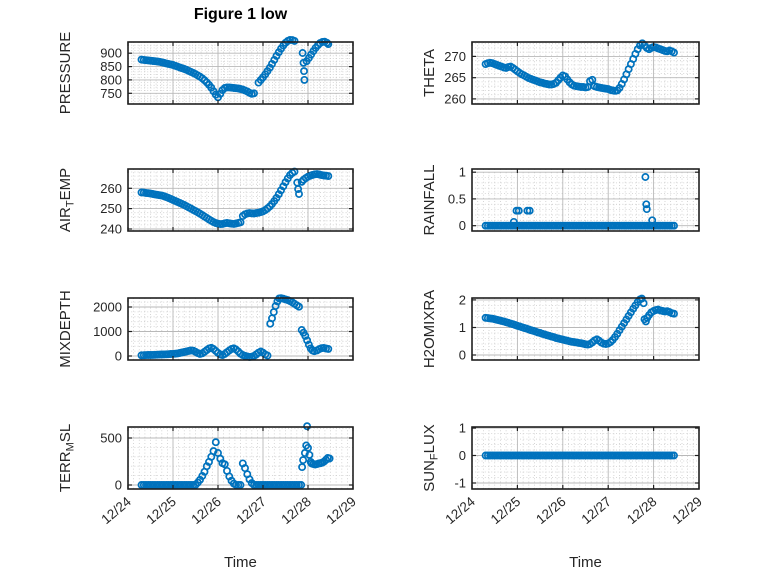  I want to click on y-axis-label: THETA, so click(429, 73).